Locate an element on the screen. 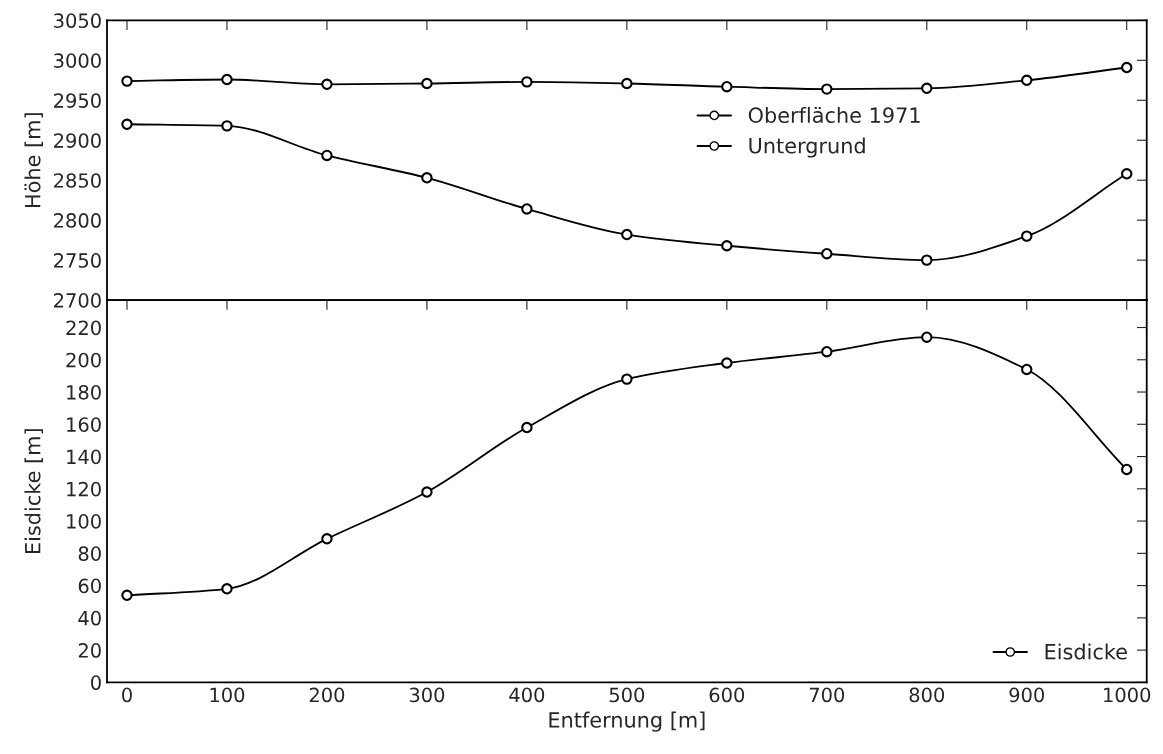 The image size is (1163, 754). x-tick-label: 900 is located at coordinates (1027, 695).